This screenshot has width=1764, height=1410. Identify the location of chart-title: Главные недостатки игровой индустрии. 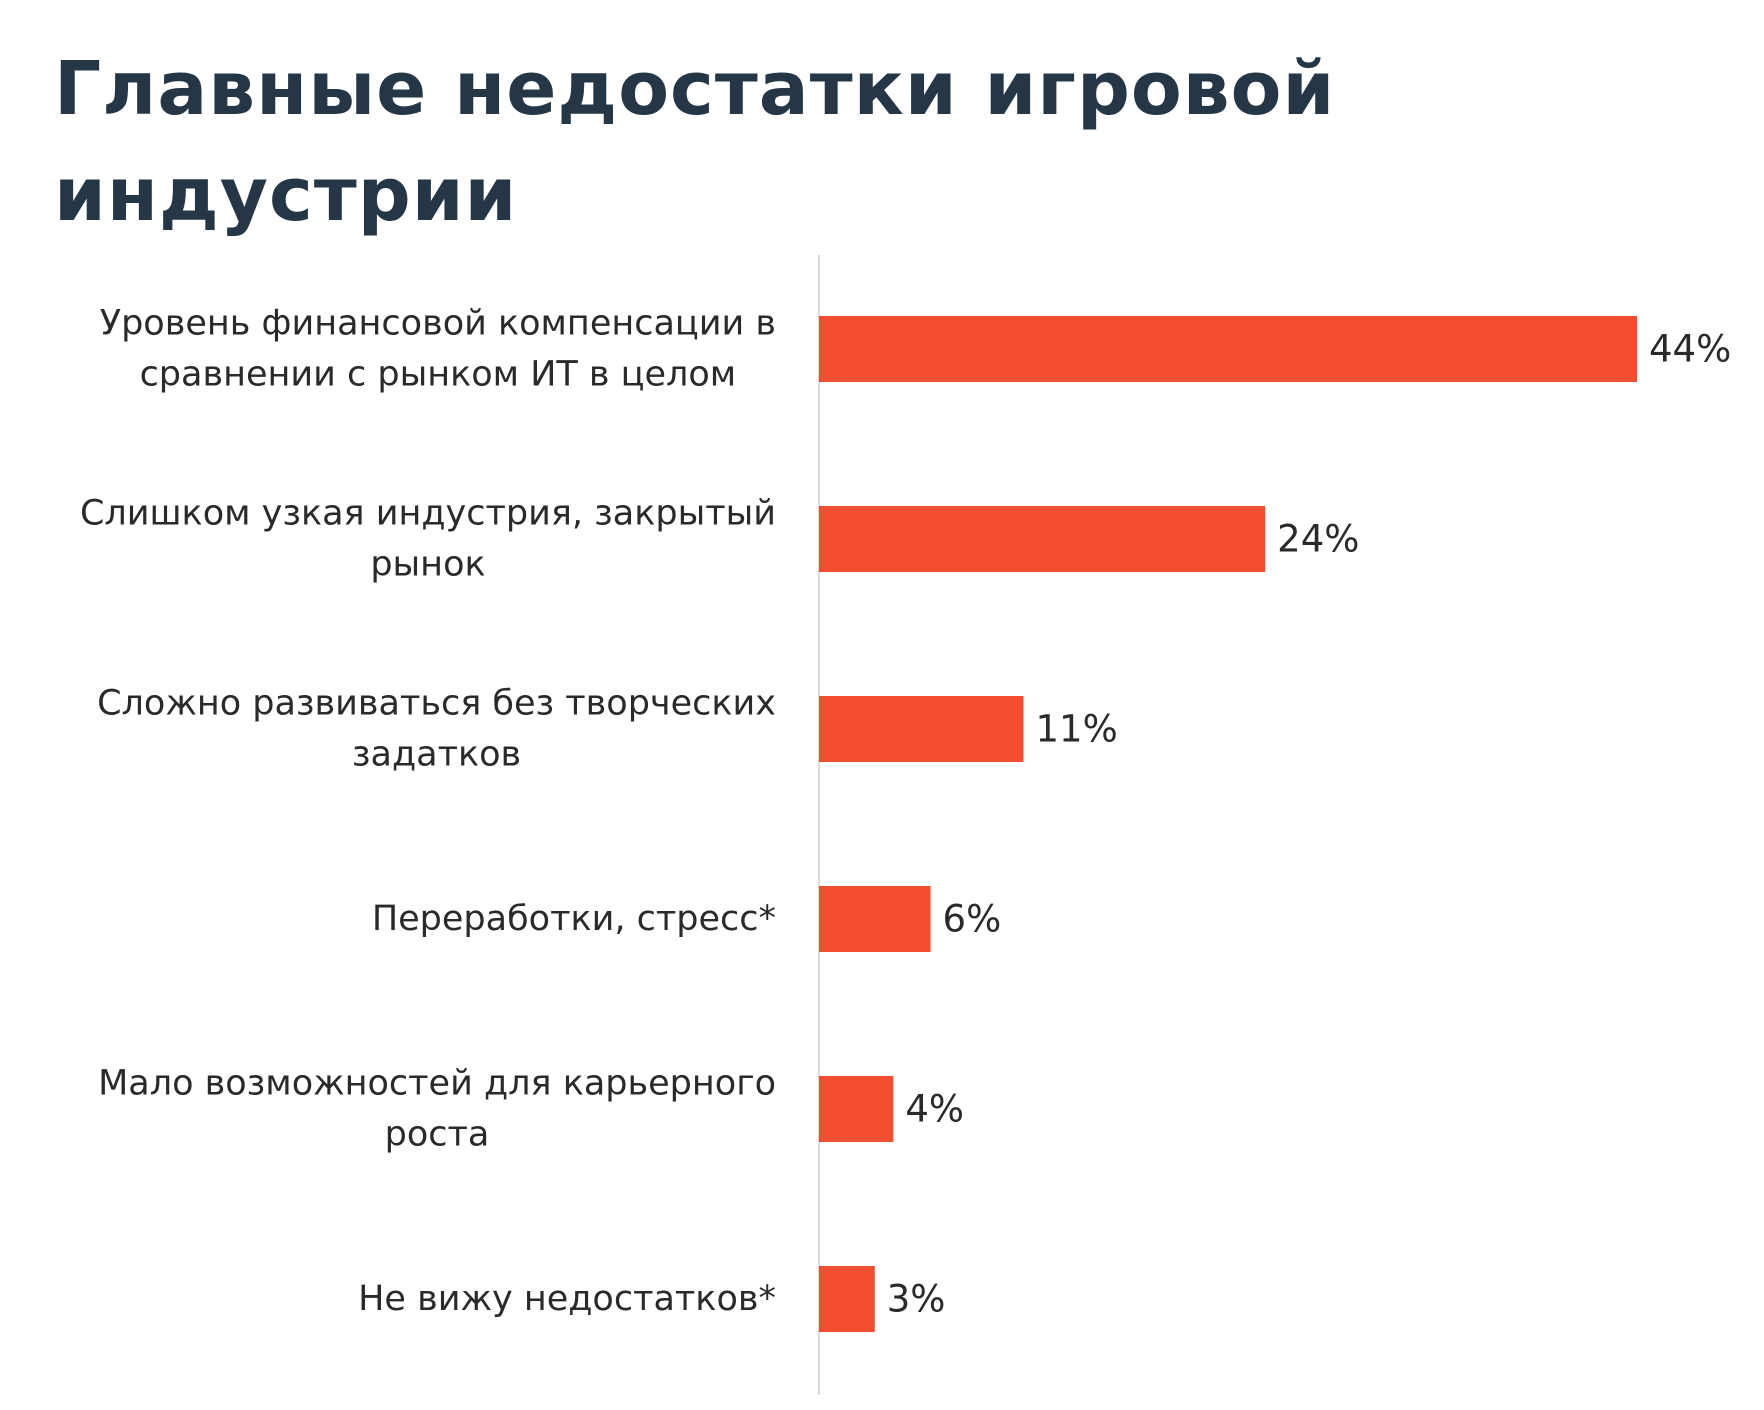
(695, 142).